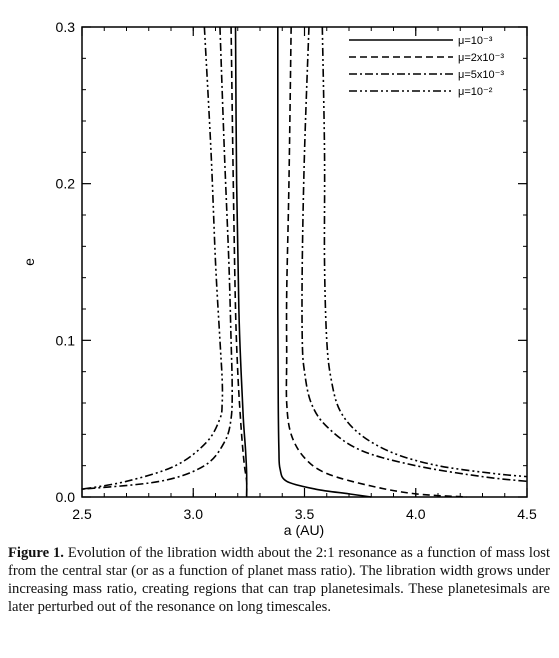  What do you see at coordinates (481, 75) in the screenshot?
I see `legend-label-3: μ=5x10⁻³` at bounding box center [481, 75].